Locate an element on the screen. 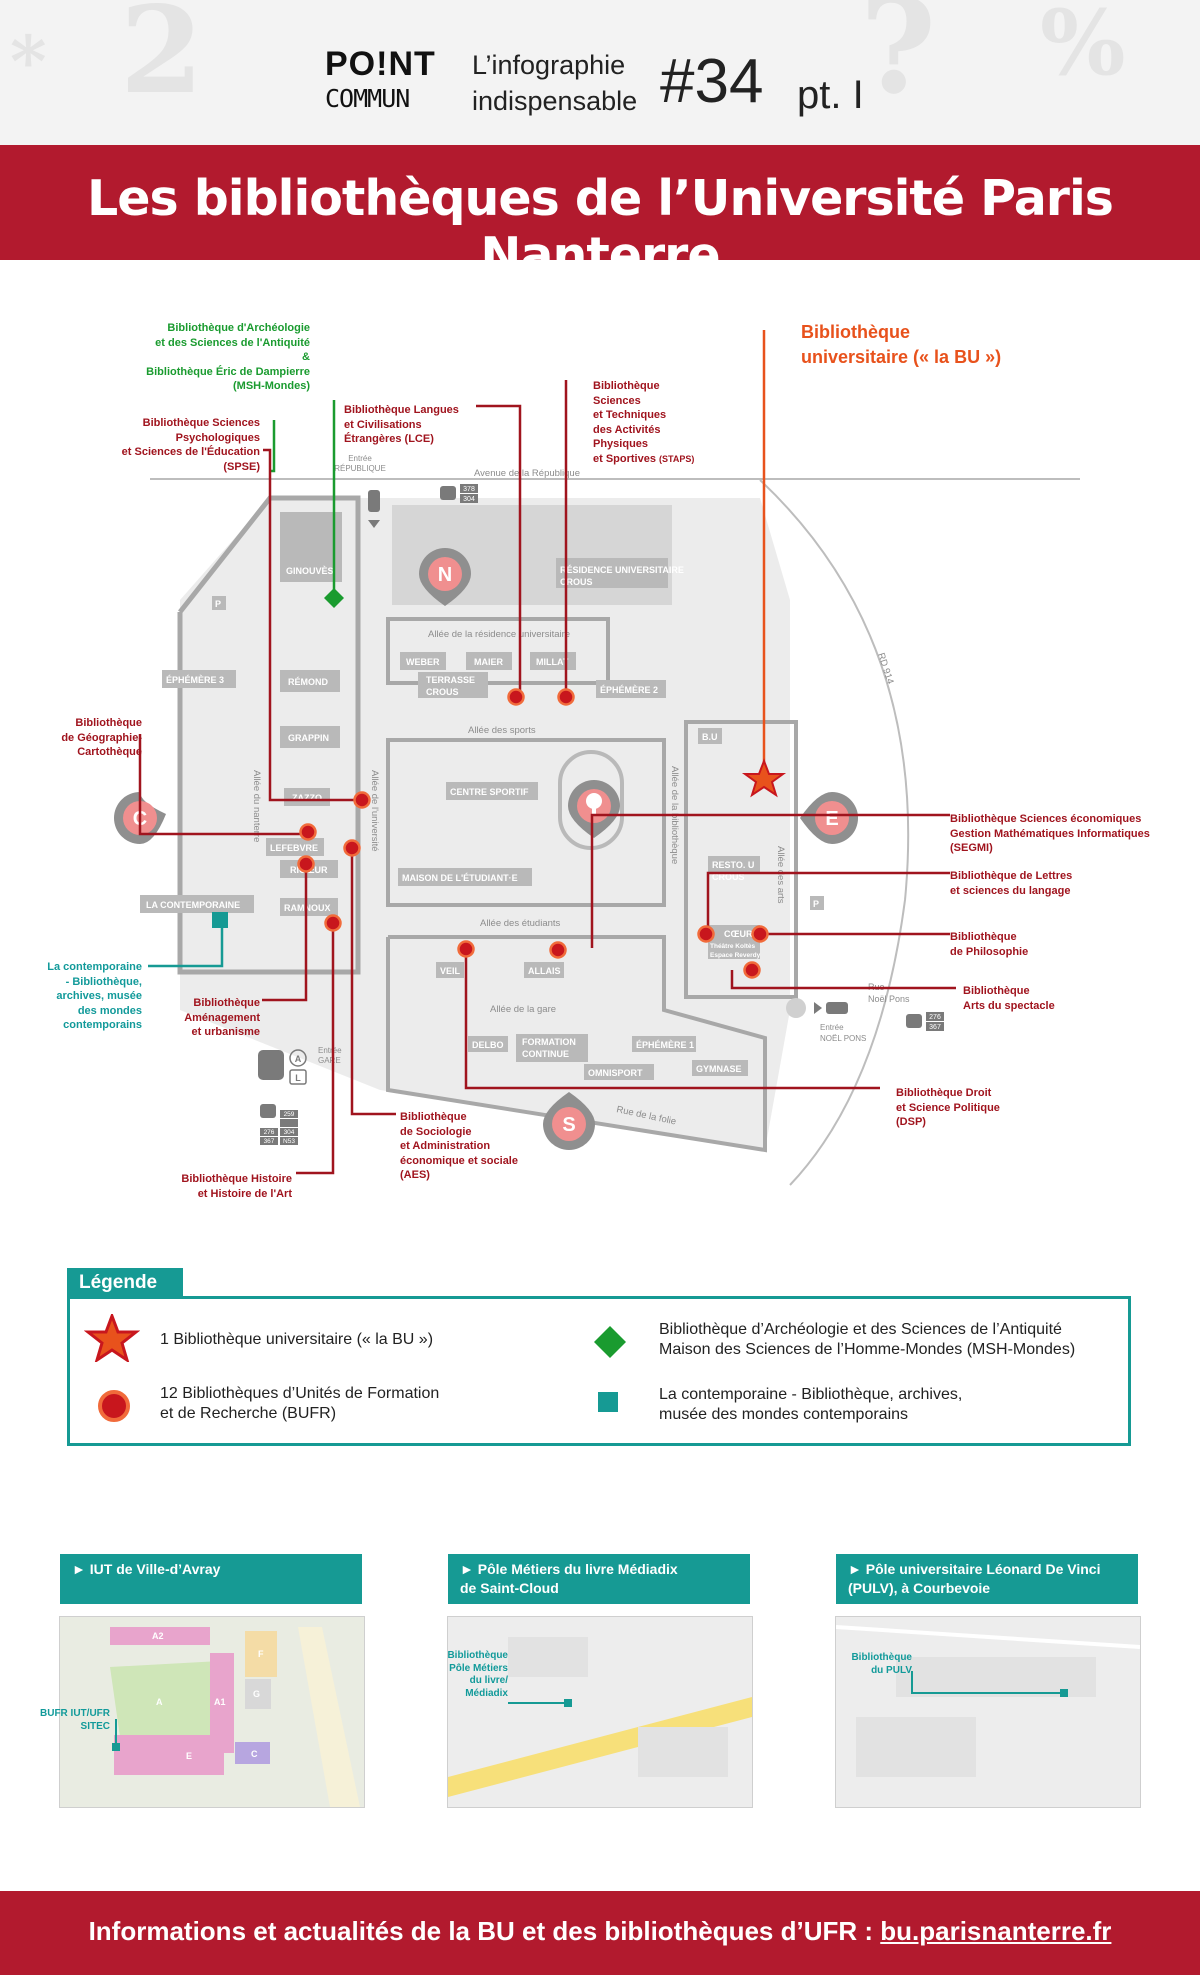 This screenshot has width=1200, height=1975. label-koltes: Théâtre Koltès is located at coordinates (733, 946).